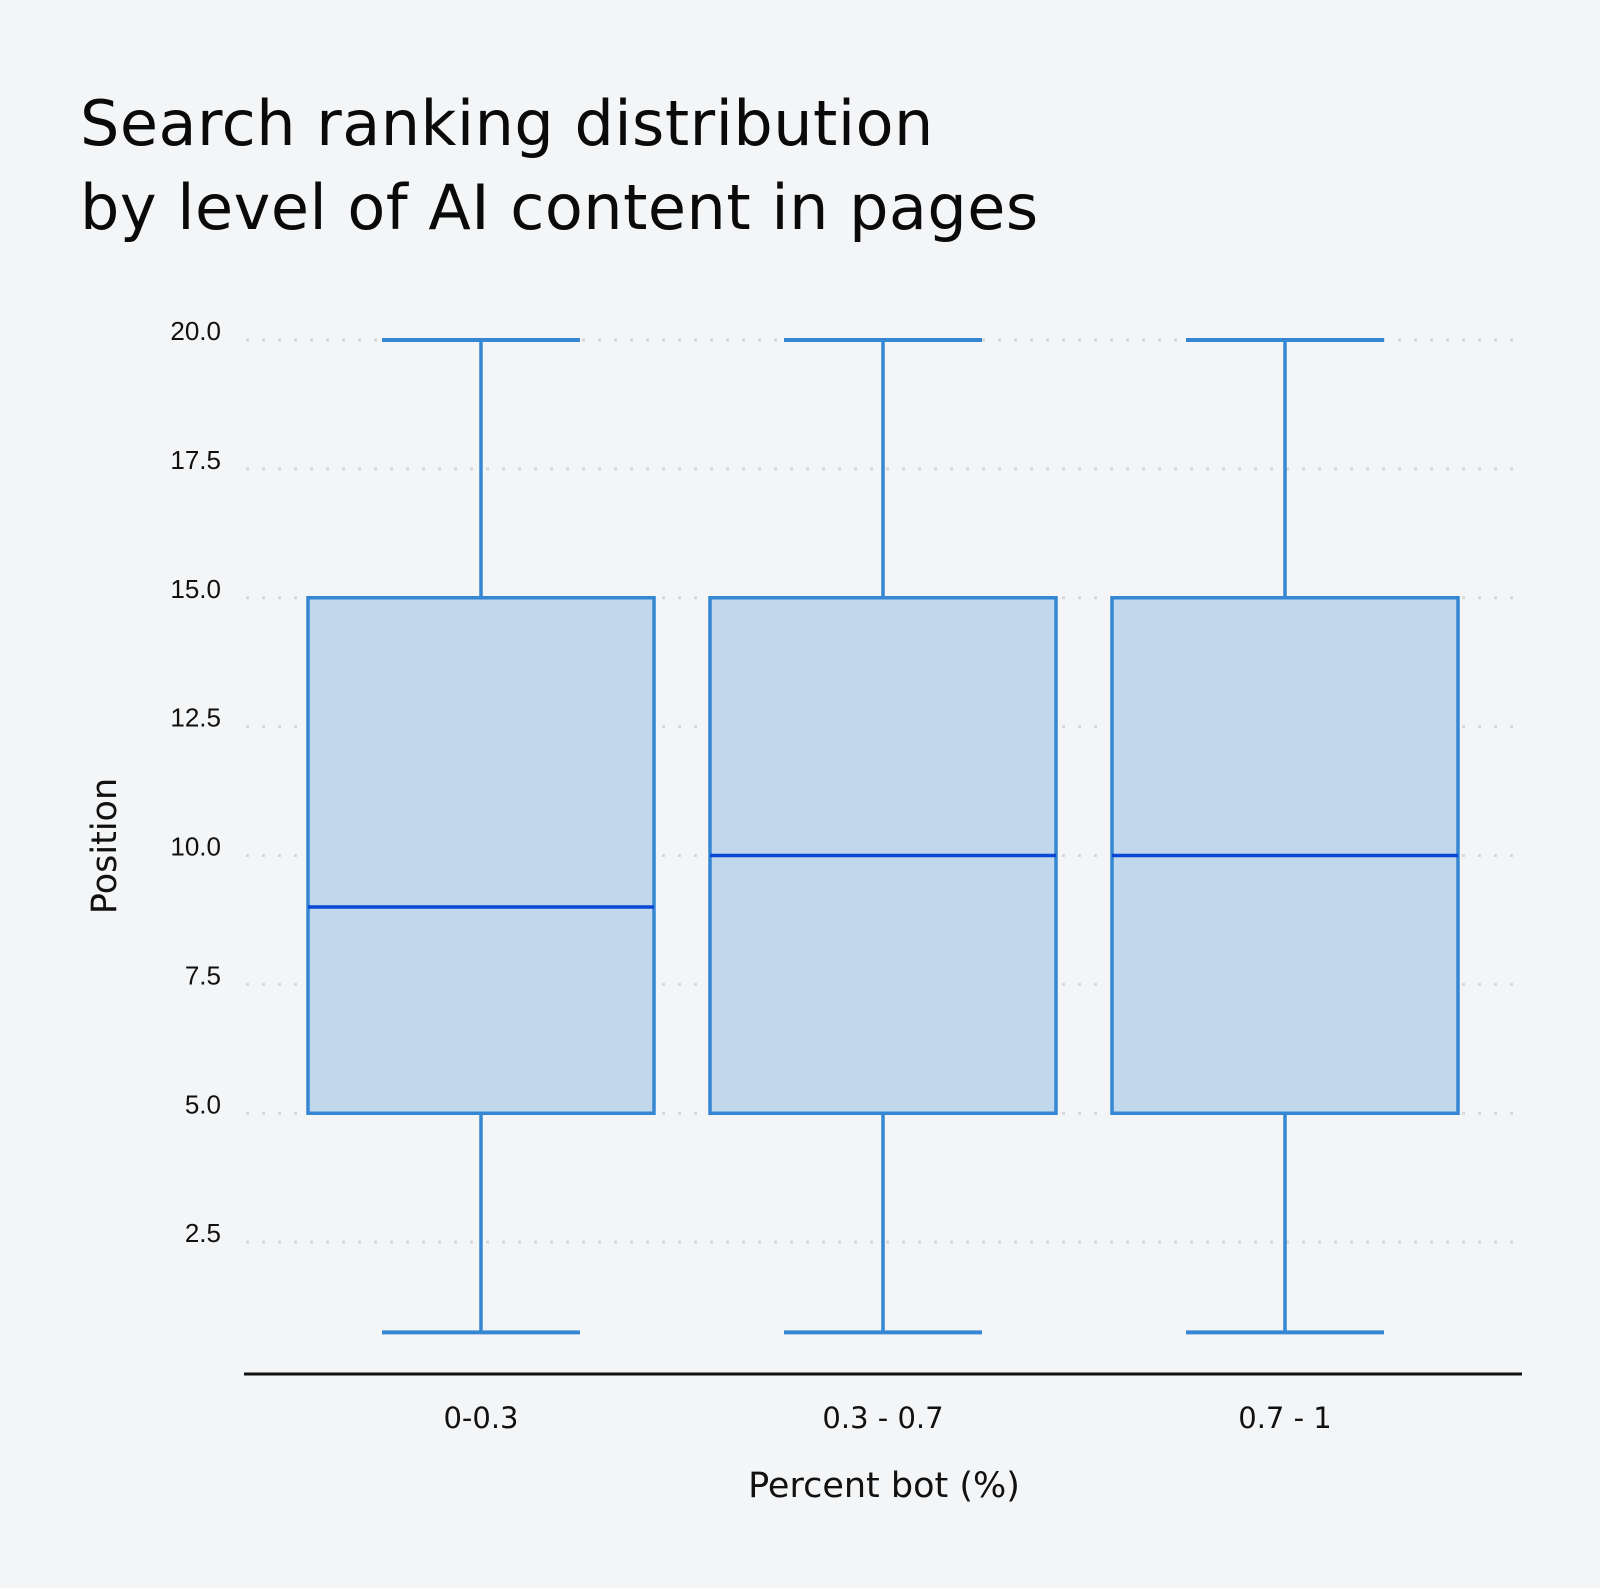 The height and width of the screenshot is (1588, 1600). I want to click on x-axis-title: Percent bot (%), so click(884, 1486).